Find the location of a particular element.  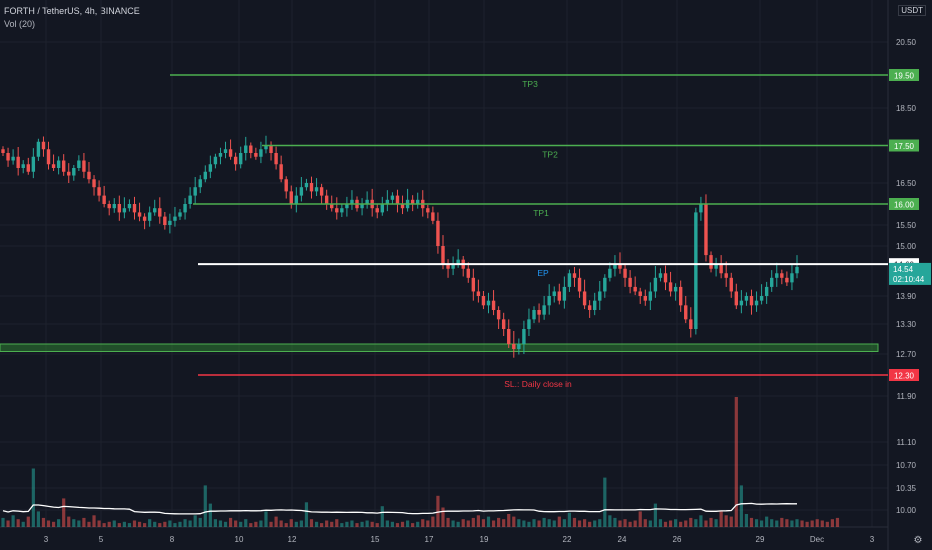

level-price-tag-text: 16.00 is located at coordinates (904, 205).